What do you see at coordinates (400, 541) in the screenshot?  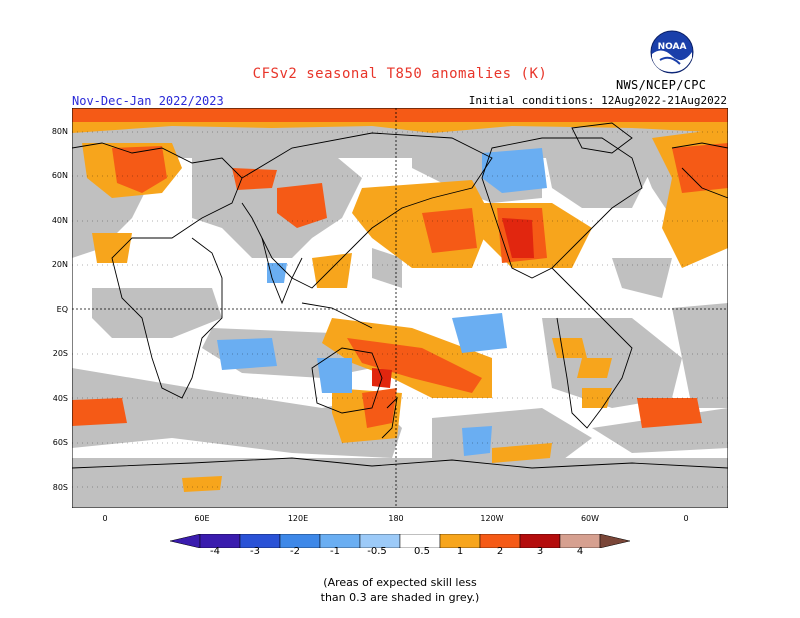 I see `color-legend` at bounding box center [400, 541].